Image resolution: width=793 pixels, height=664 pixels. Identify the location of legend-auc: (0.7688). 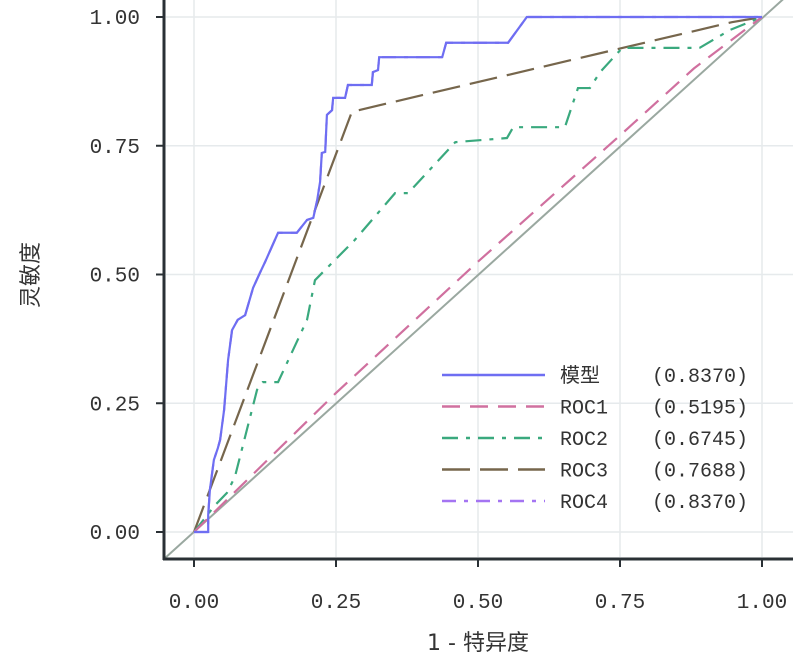
(700, 472).